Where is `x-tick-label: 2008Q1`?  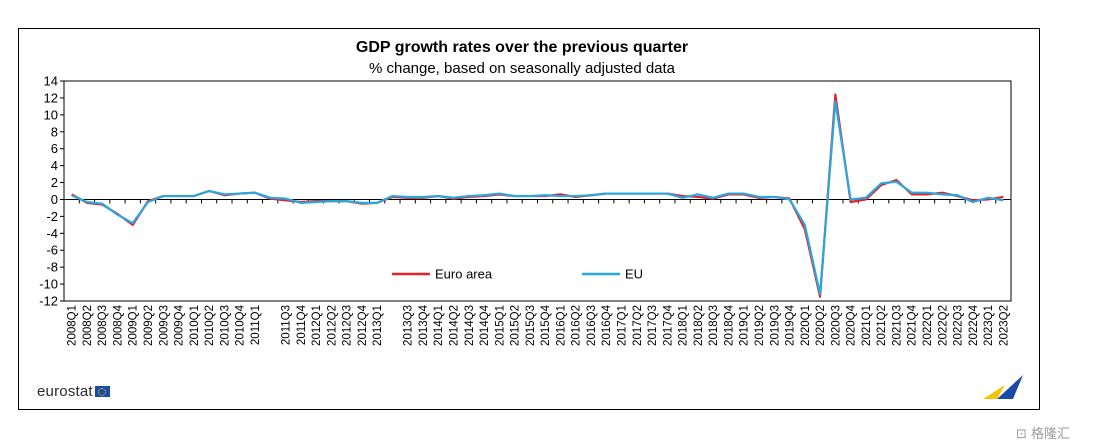 x-tick-label: 2008Q1 is located at coordinates (73, 325).